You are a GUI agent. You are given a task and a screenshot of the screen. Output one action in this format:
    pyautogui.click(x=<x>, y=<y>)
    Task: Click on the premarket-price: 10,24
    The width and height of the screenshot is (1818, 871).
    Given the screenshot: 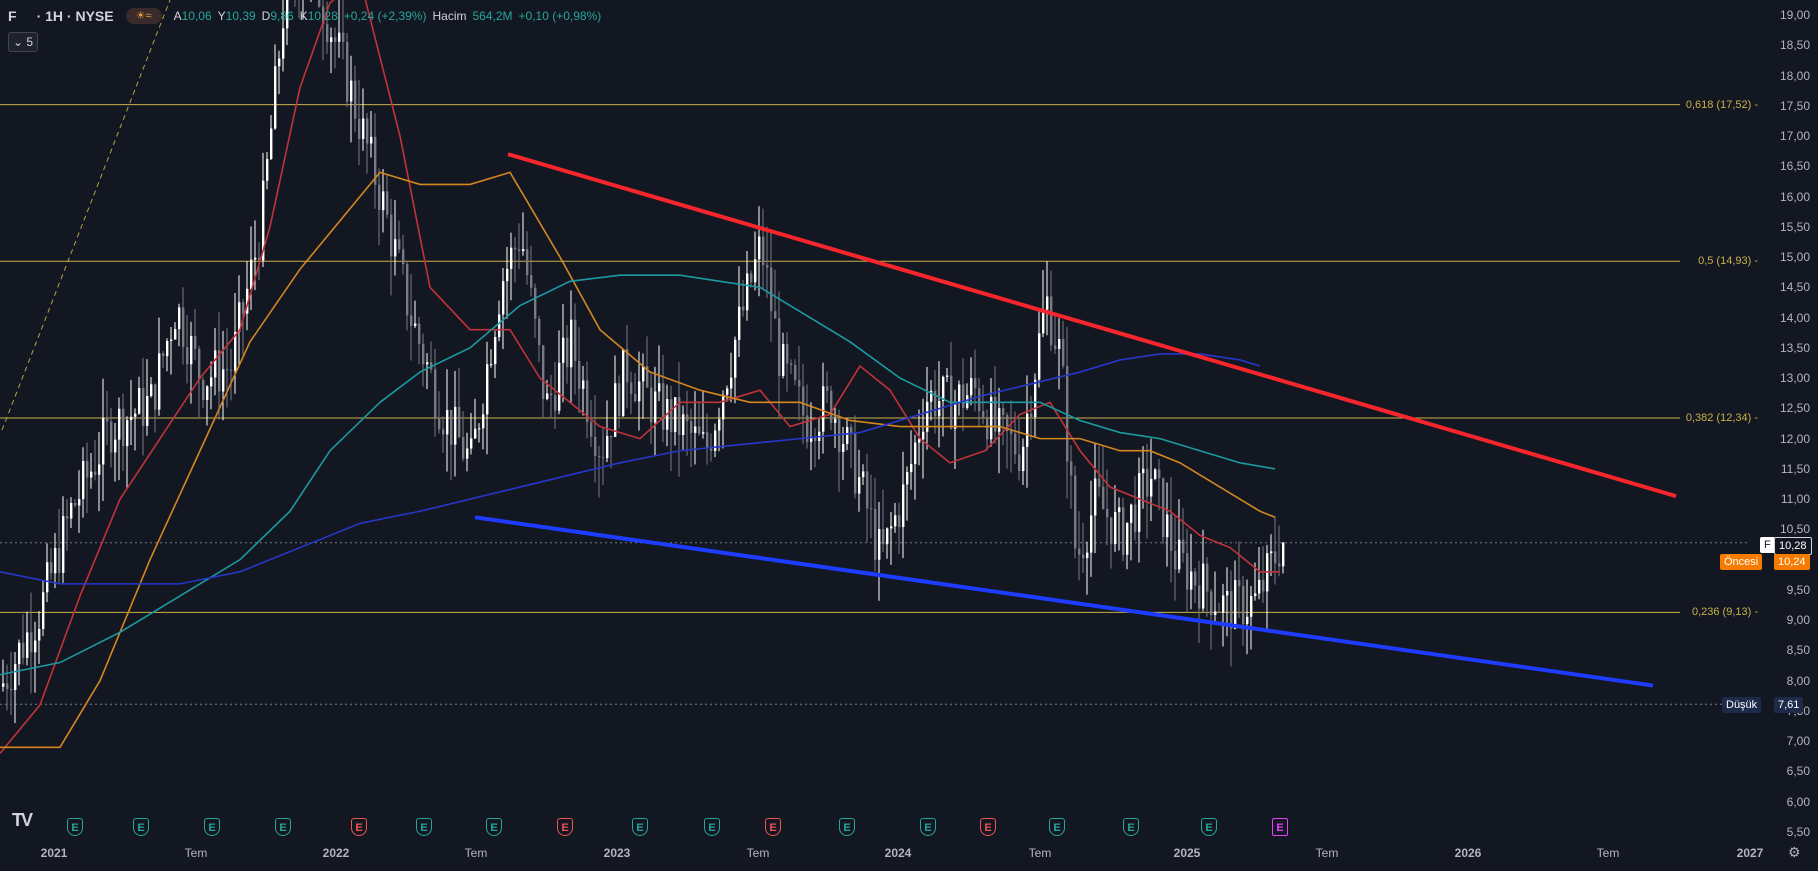 What is the action you would take?
    pyautogui.click(x=1792, y=562)
    